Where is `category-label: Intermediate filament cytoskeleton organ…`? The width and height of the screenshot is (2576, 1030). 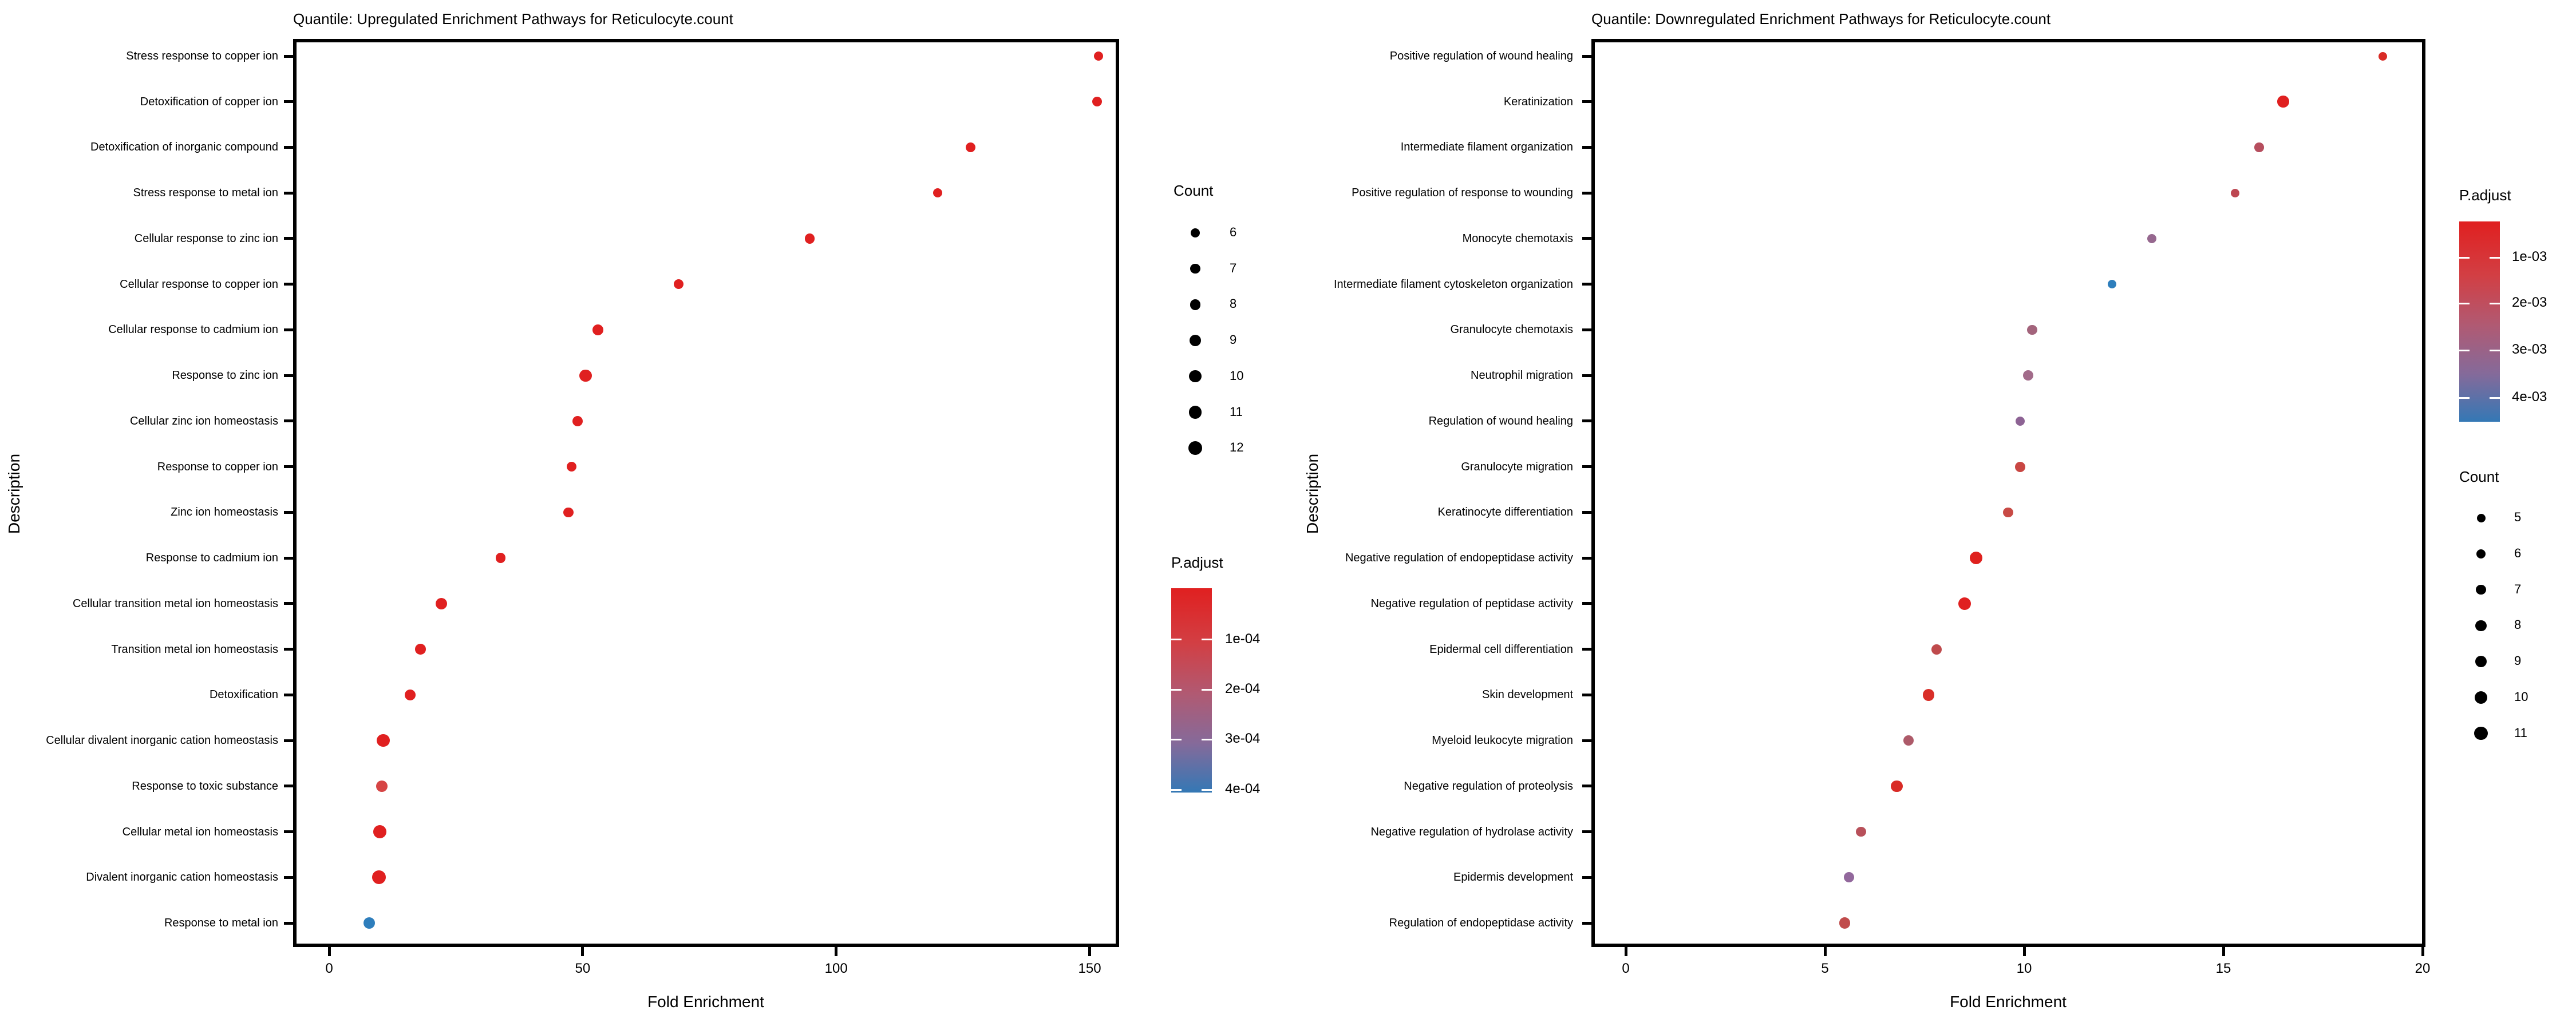
category-label: Intermediate filament cytoskeleton organ… is located at coordinates (1453, 284).